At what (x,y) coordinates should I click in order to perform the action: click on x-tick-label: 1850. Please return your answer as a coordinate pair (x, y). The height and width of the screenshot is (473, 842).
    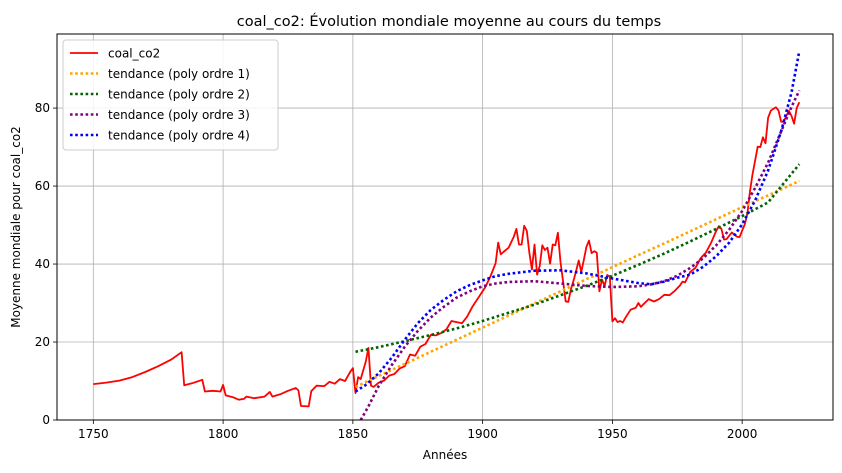
    Looking at the image, I should click on (353, 434).